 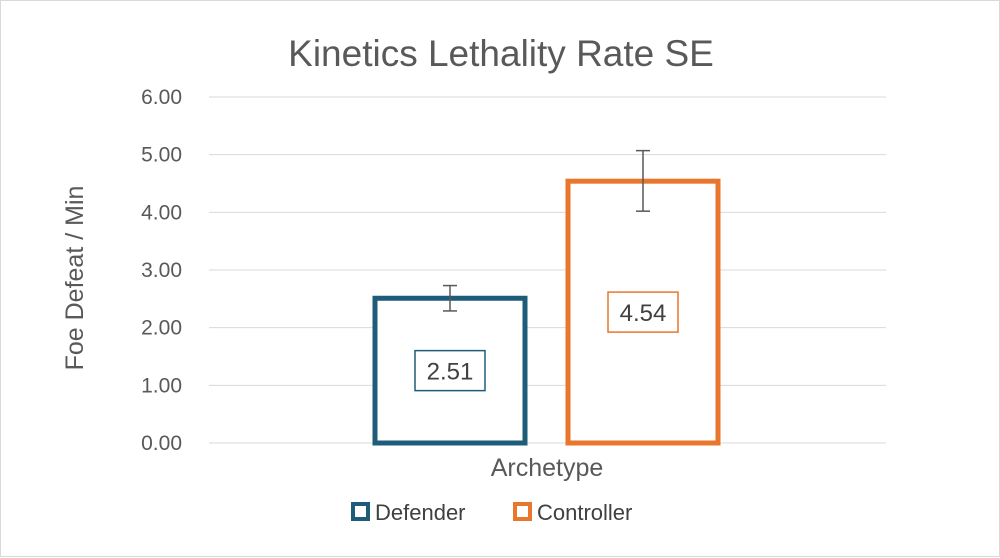 I want to click on y-tick-label: 3.00, so click(x=161, y=270).